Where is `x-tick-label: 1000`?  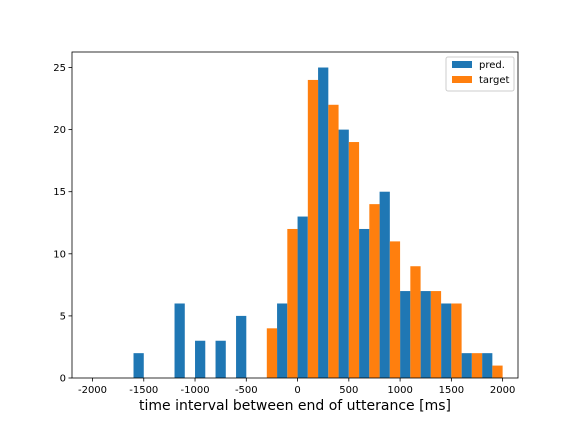 x-tick-label: 1000 is located at coordinates (399, 390).